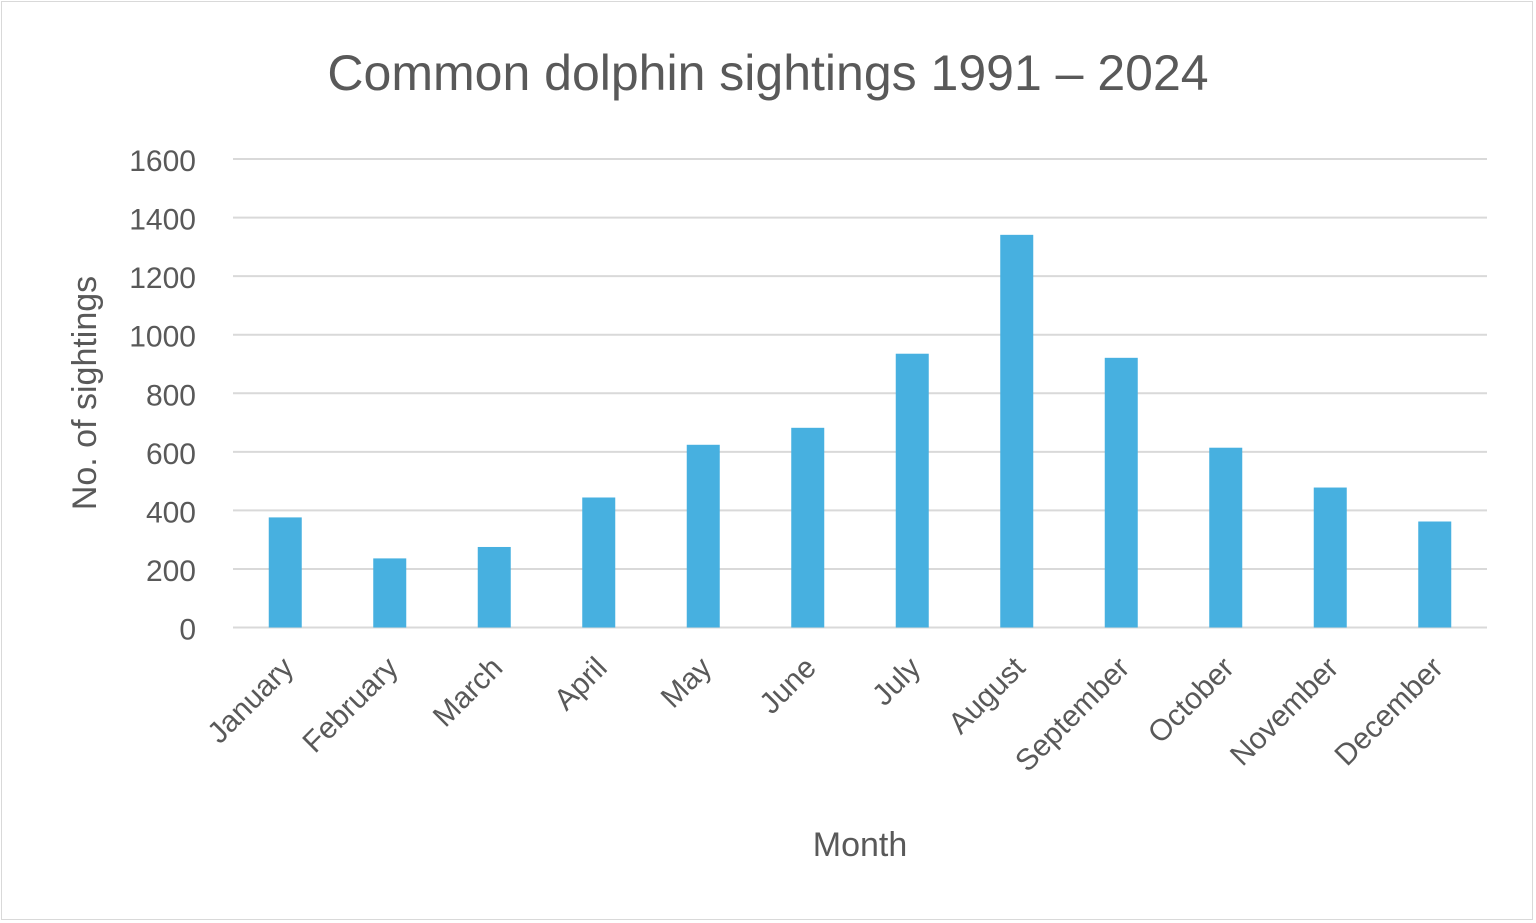 The width and height of the screenshot is (1536, 923). Describe the element at coordinates (808, 527) in the screenshot. I see `bar-june` at that location.